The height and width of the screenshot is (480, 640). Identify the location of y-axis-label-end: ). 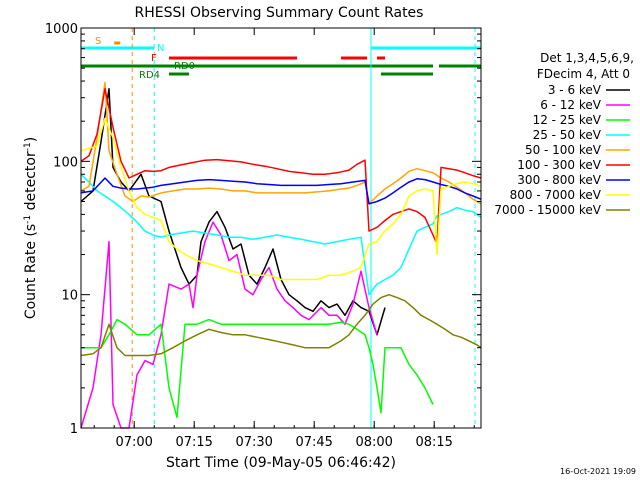
(31, 139).